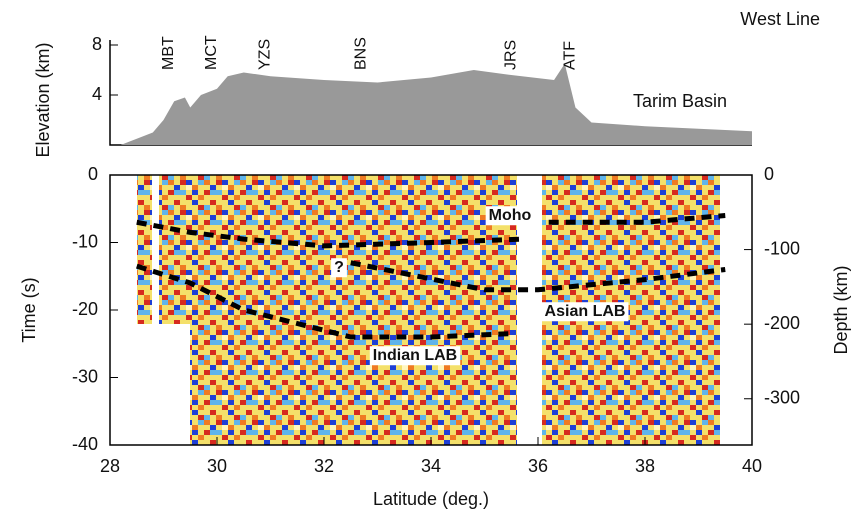 Image resolution: width=866 pixels, height=524 pixels. I want to click on x-tick-label: 40, so click(752, 466).